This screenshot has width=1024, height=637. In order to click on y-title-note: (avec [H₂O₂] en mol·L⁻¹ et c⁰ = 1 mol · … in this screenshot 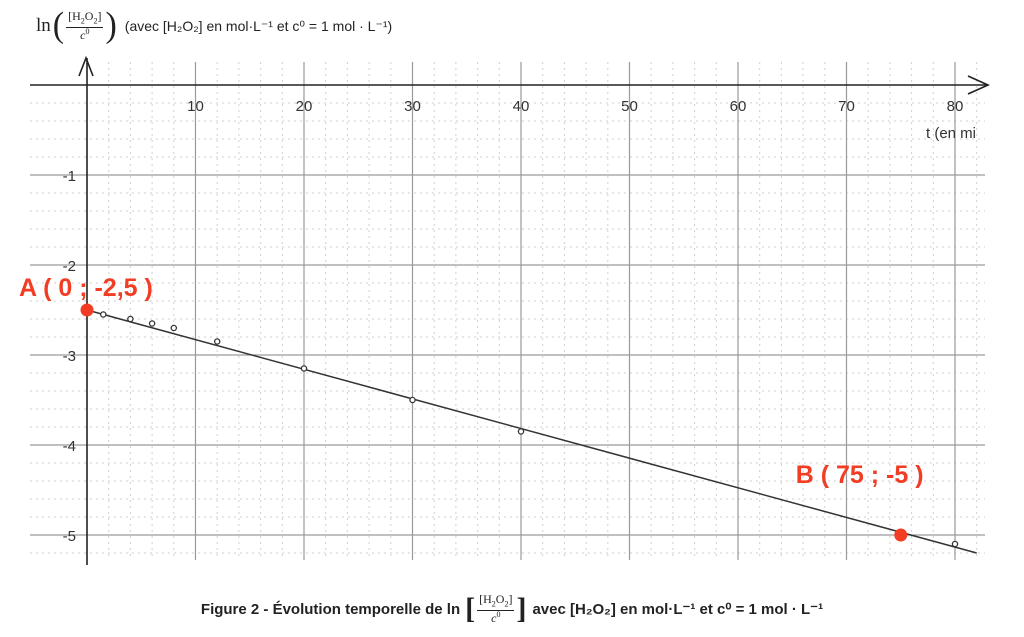, I will do `click(258, 25)`.